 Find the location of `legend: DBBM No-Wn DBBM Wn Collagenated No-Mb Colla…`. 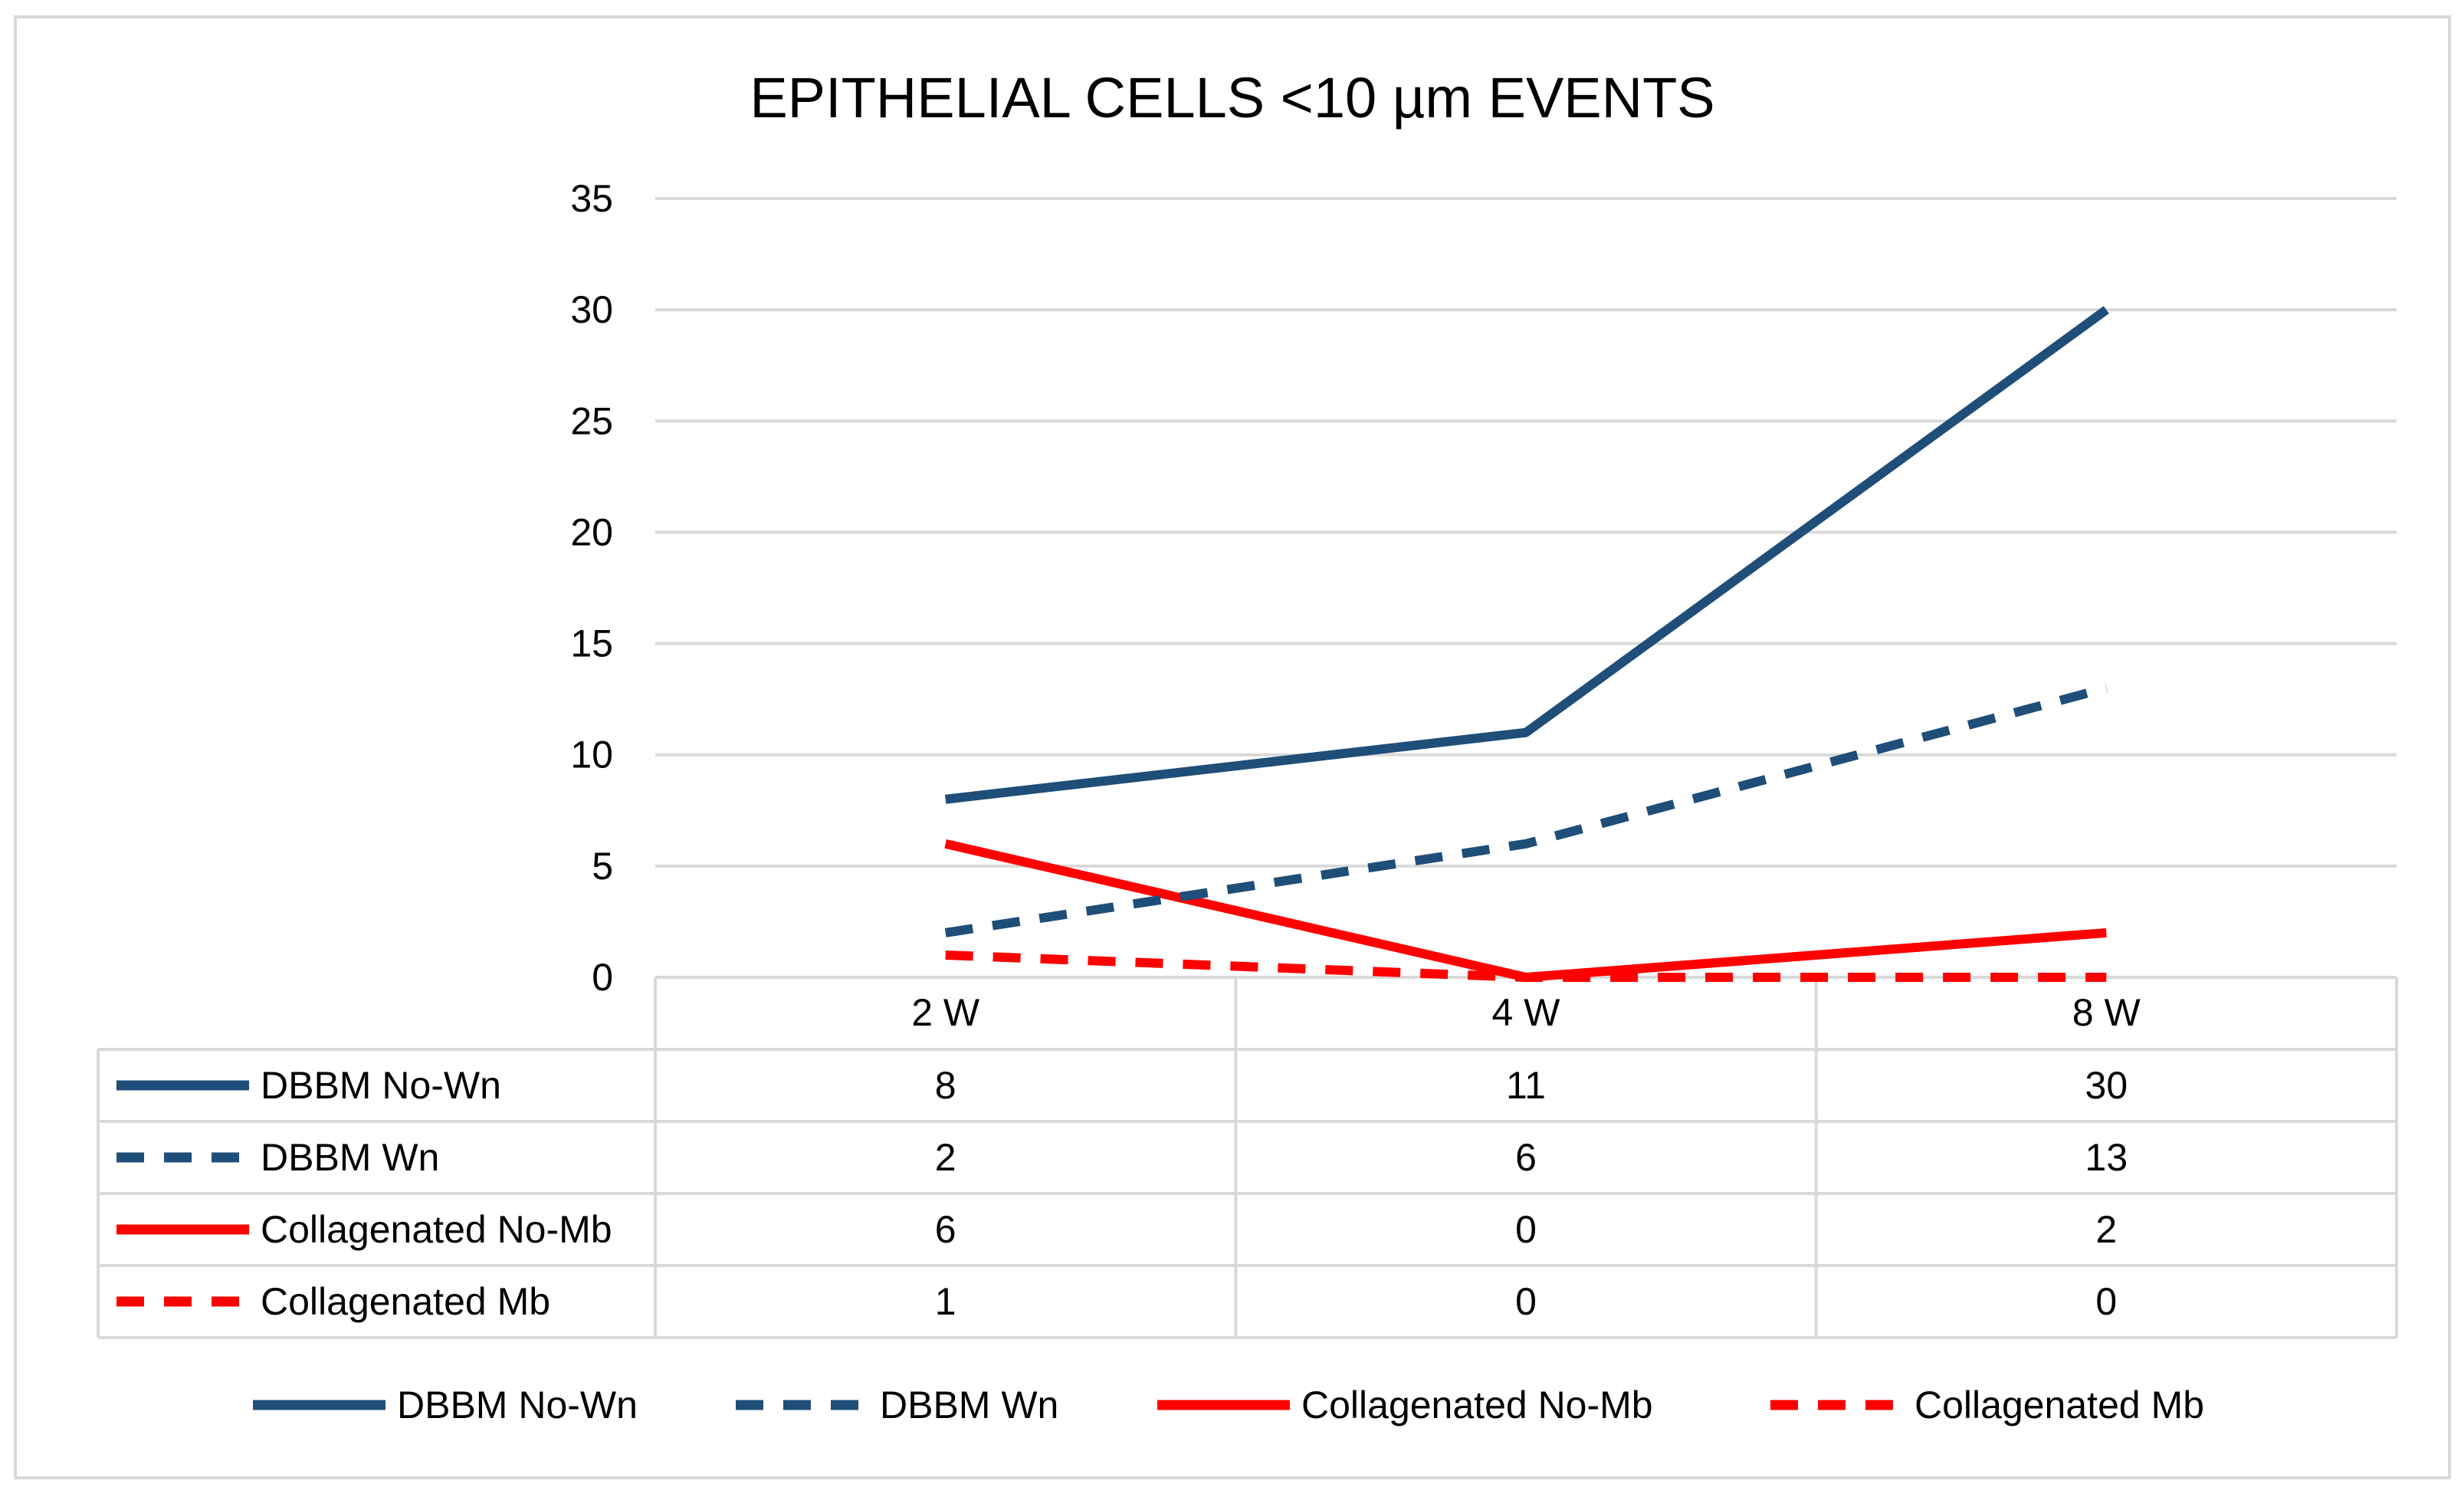

legend: DBBM No-Wn DBBM Wn Collagenated No-Mb Colla… is located at coordinates (1228, 1405).